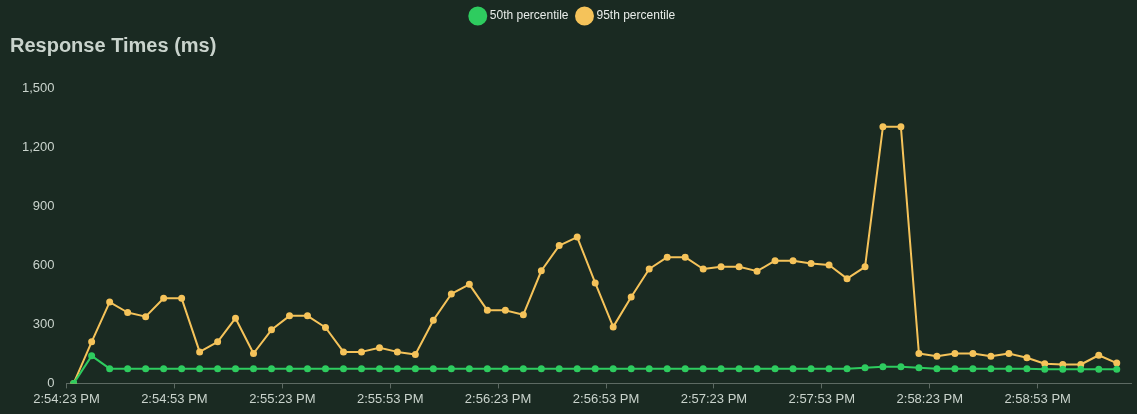  What do you see at coordinates (714, 398) in the screenshot?
I see `x-tick-label: 2:57:23 PM` at bounding box center [714, 398].